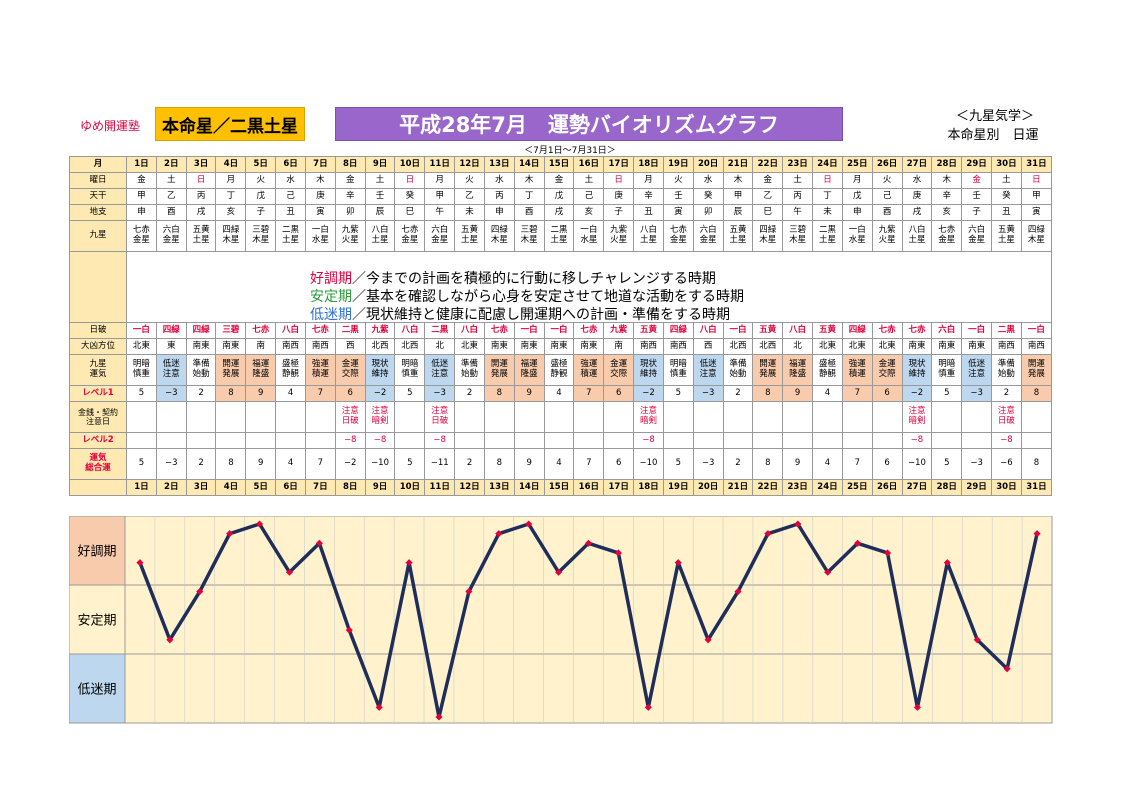 This screenshot has height=794, width=1122. What do you see at coordinates (171, 487) in the screenshot?
I see `table-cell: 2日` at bounding box center [171, 487].